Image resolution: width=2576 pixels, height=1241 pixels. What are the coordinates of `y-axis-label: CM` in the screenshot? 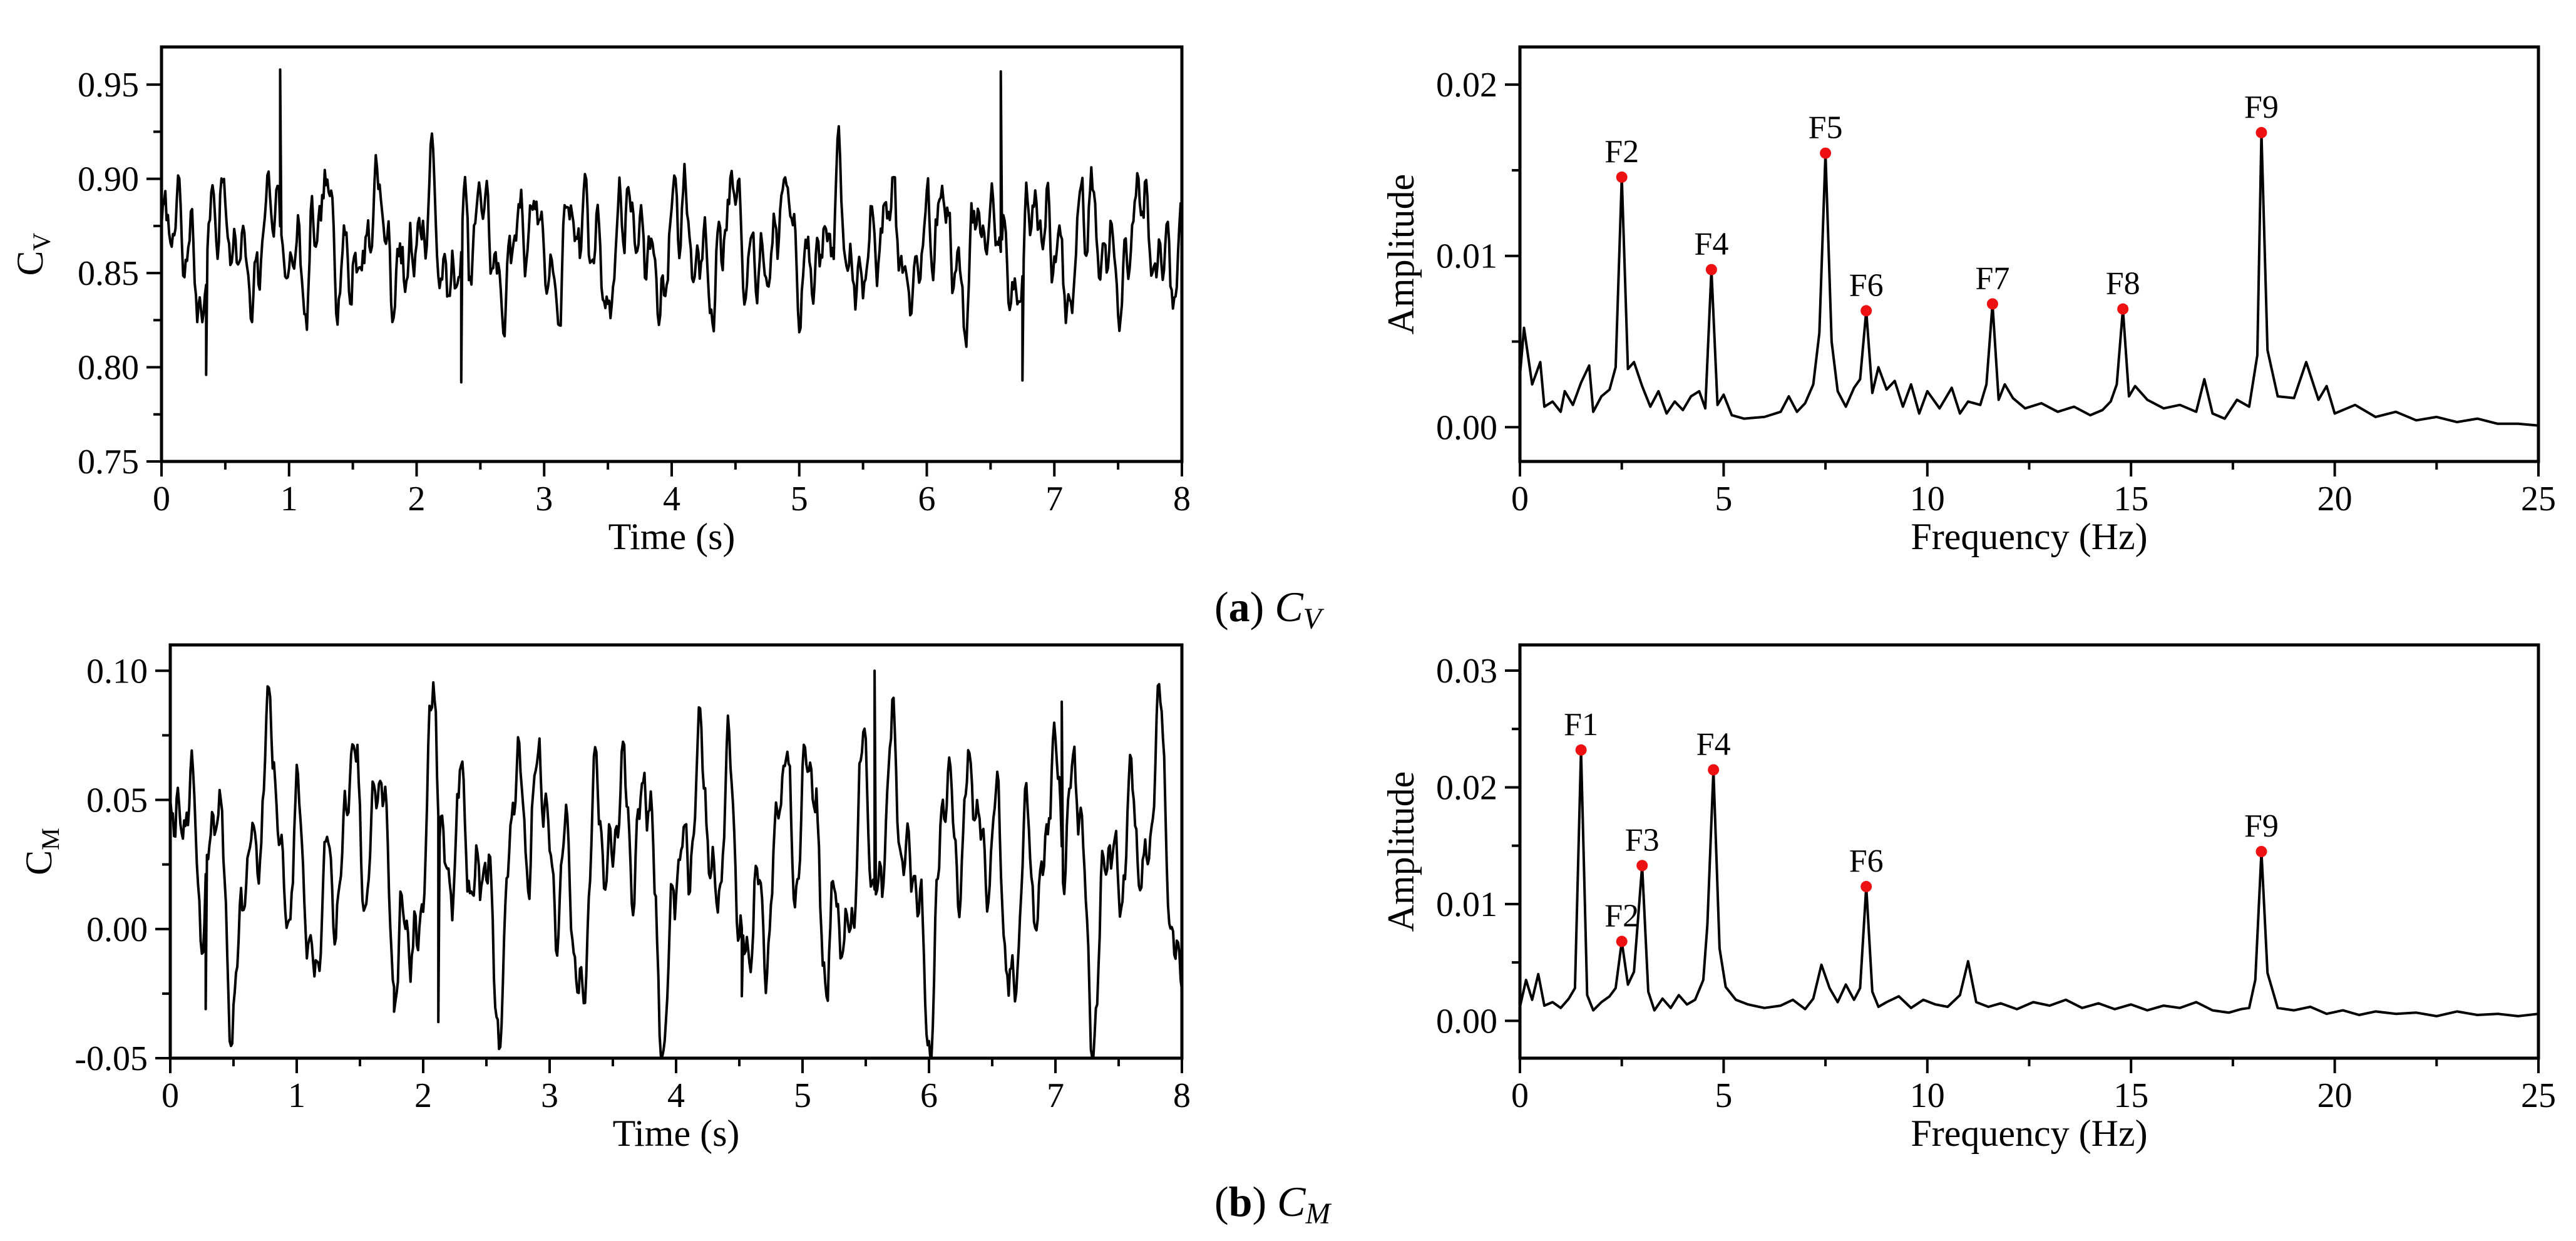 It's located at (41, 851).